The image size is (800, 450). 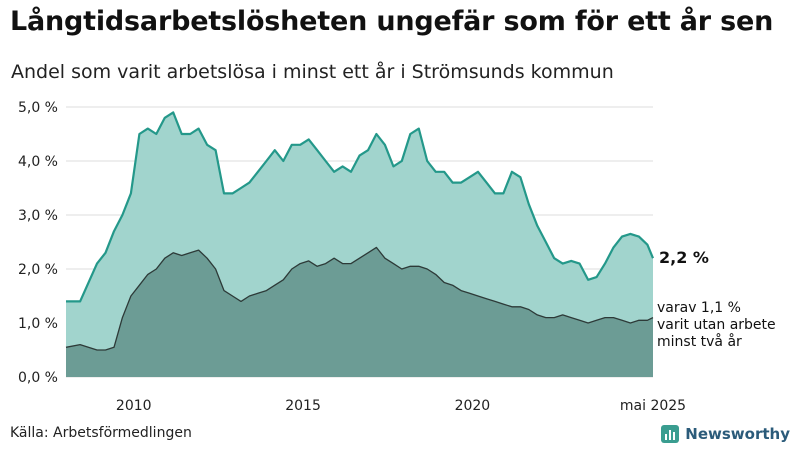 What do you see at coordinates (401, 404) in the screenshot?
I see `x-axis-ticks: 2010 2015 2020 maj 2025` at bounding box center [401, 404].